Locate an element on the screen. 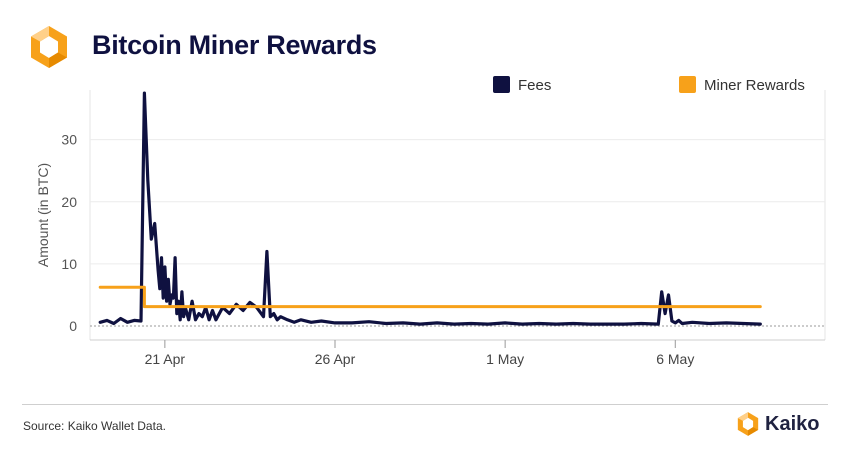 Image resolution: width=850 pixels, height=452 pixels. brand-name: Kaiko is located at coordinates (792, 424).